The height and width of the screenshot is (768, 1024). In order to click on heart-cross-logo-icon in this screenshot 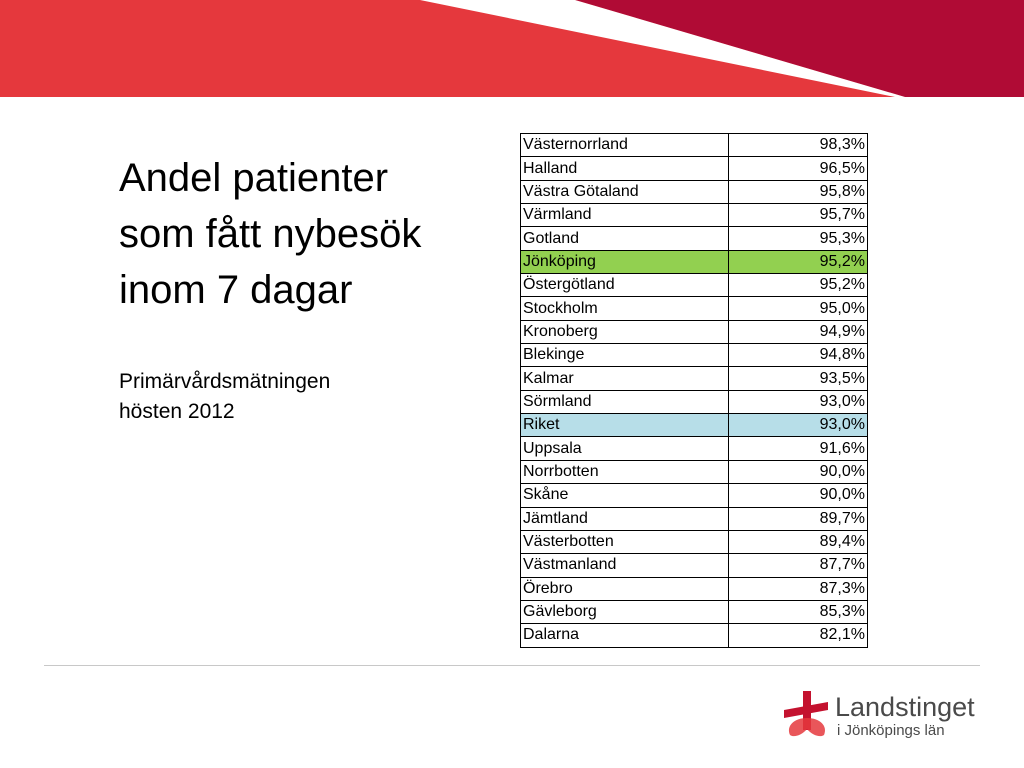, I will do `click(806, 714)`.